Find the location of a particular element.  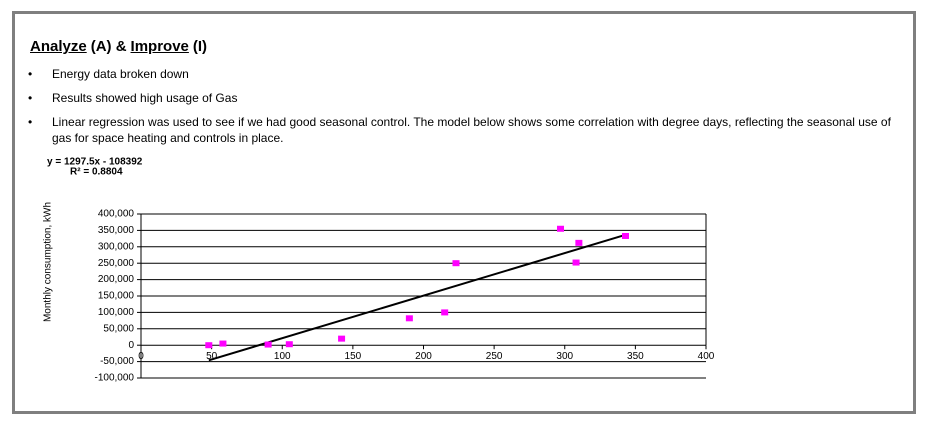

x-tick-label: 300 is located at coordinates (564, 356).